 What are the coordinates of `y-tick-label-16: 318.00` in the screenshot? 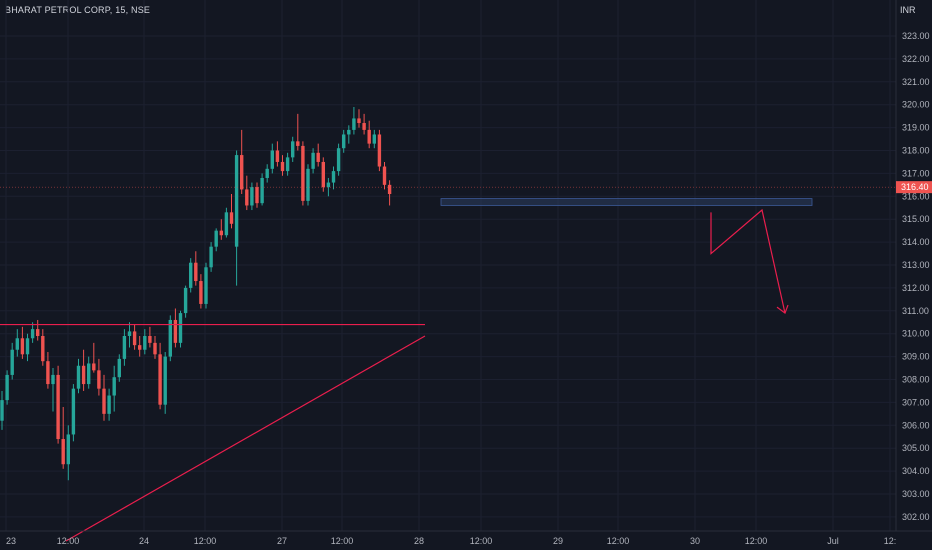 It's located at (916, 151).